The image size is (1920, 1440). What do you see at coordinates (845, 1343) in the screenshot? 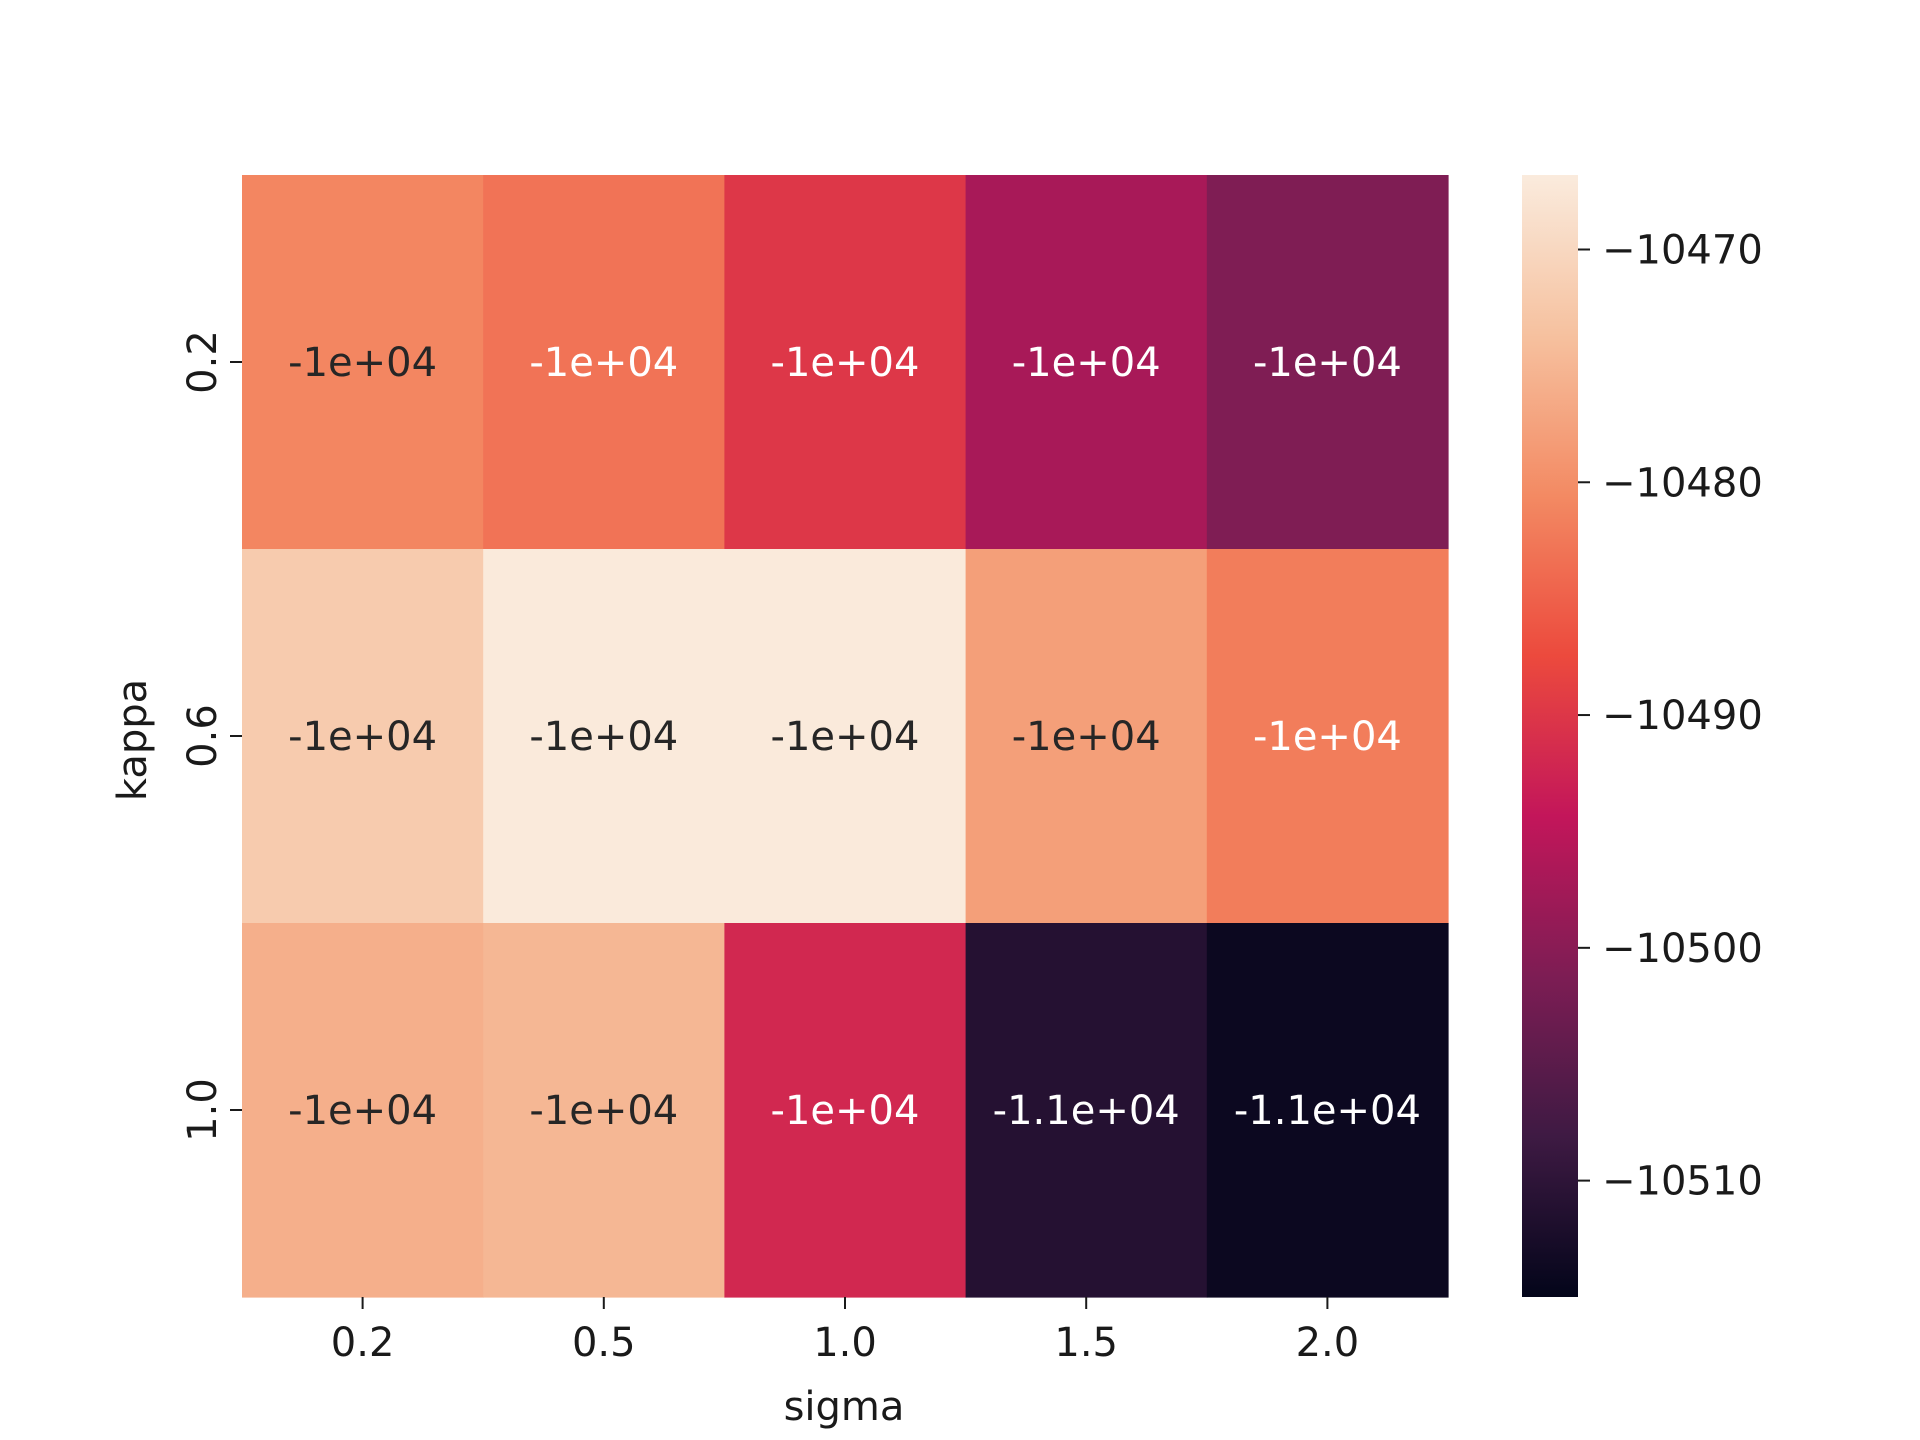
I see `x-tick-label: 1.0` at bounding box center [845, 1343].